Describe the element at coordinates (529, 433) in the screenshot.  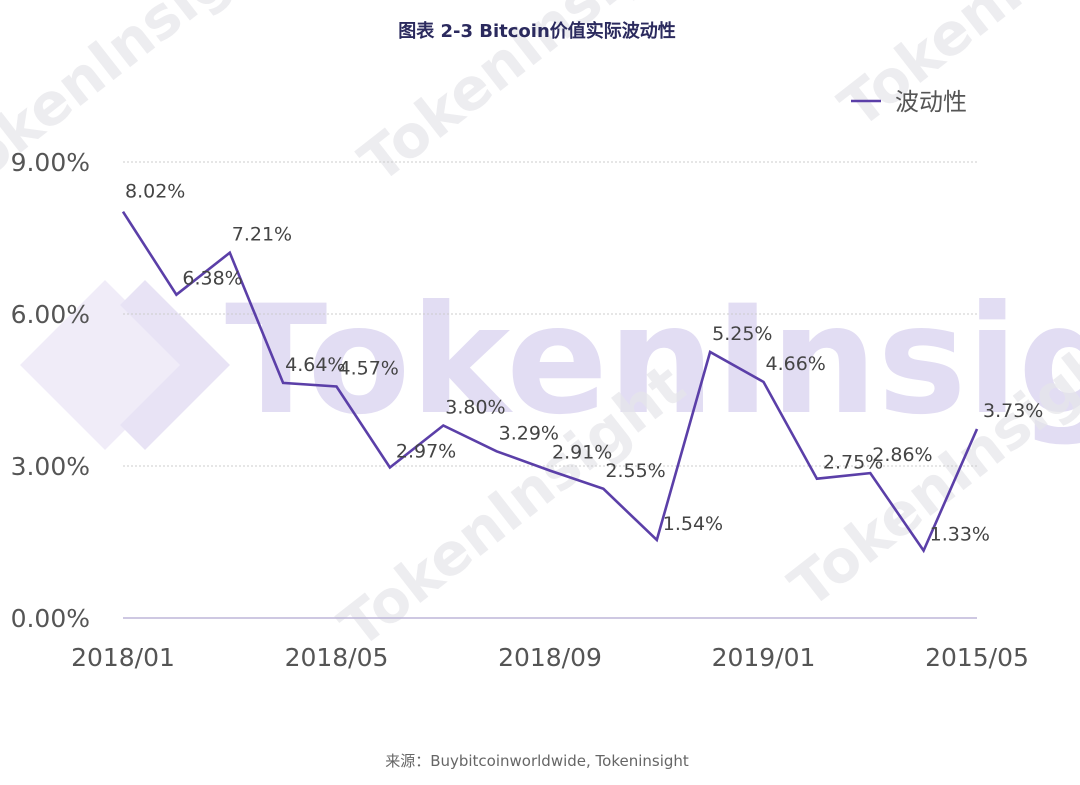
I see `data-label: 3.29%` at that location.